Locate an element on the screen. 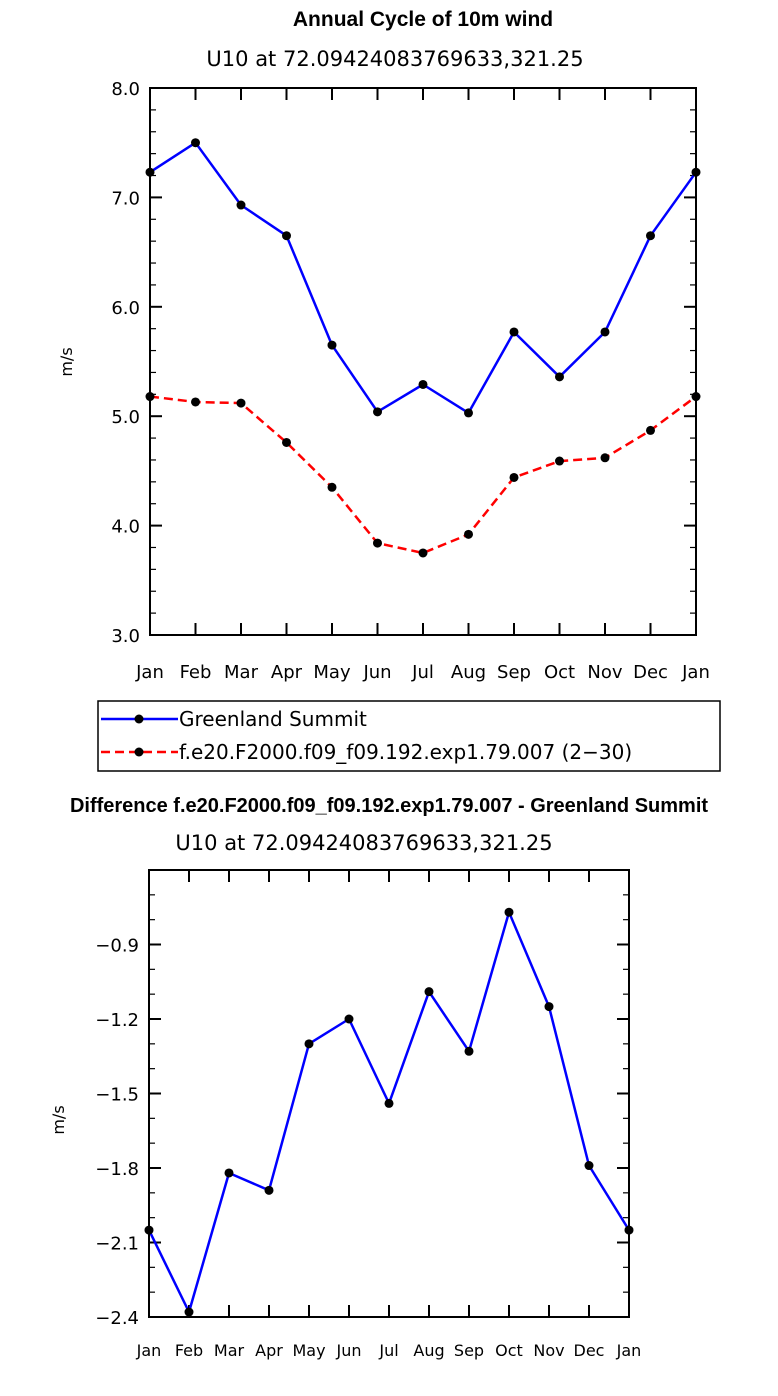 The height and width of the screenshot is (1396, 778). y-tick-labels: 3.0 4.0 5.0 6.0 7.0 8.0 is located at coordinates (125, 363).